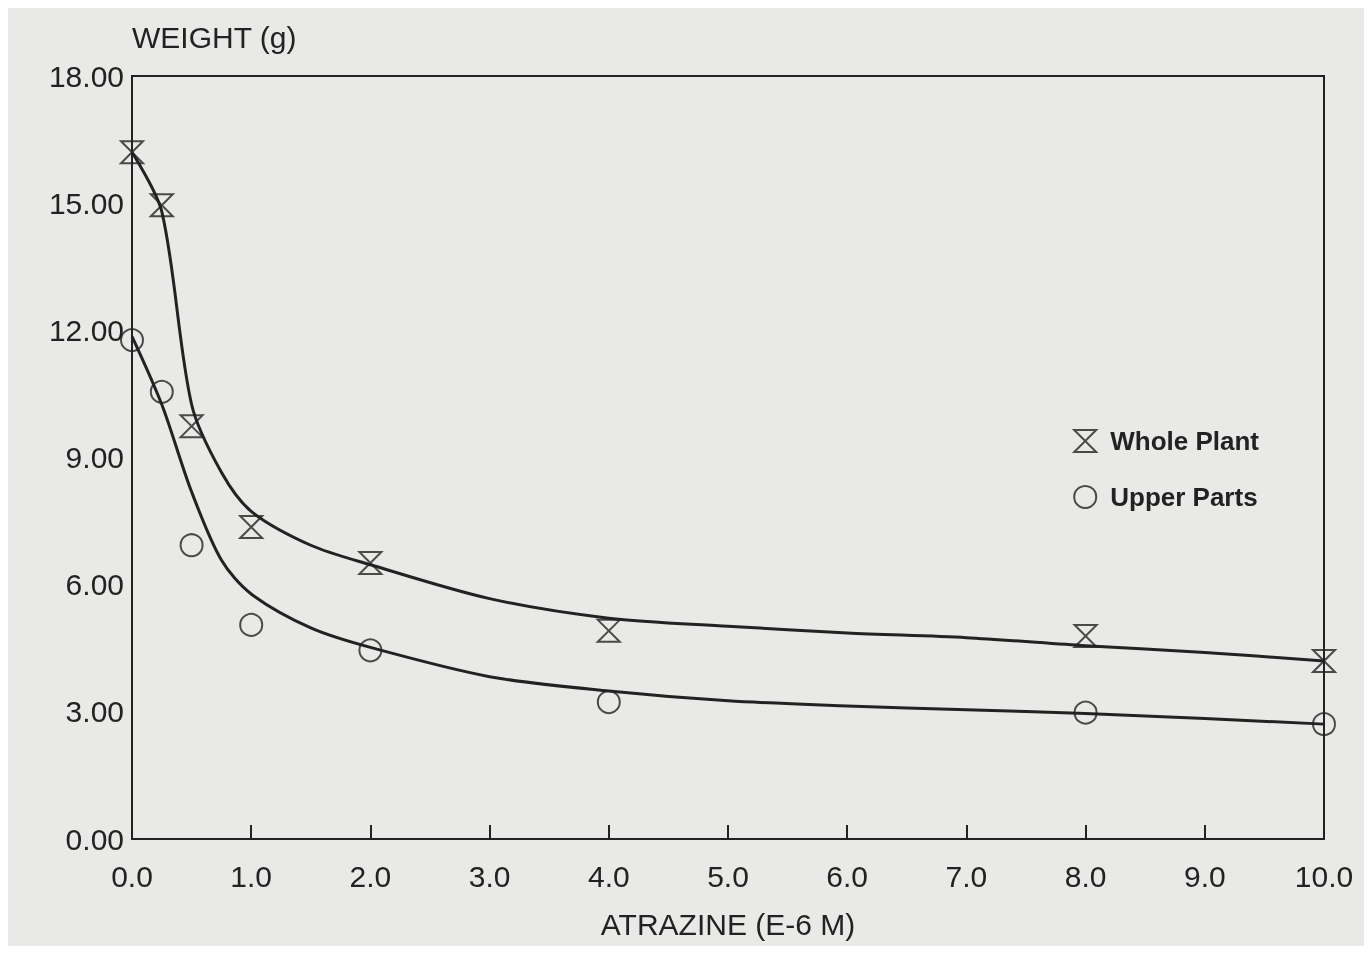  What do you see at coordinates (1324, 876) in the screenshot?
I see `x-tick-label: 10.0` at bounding box center [1324, 876].